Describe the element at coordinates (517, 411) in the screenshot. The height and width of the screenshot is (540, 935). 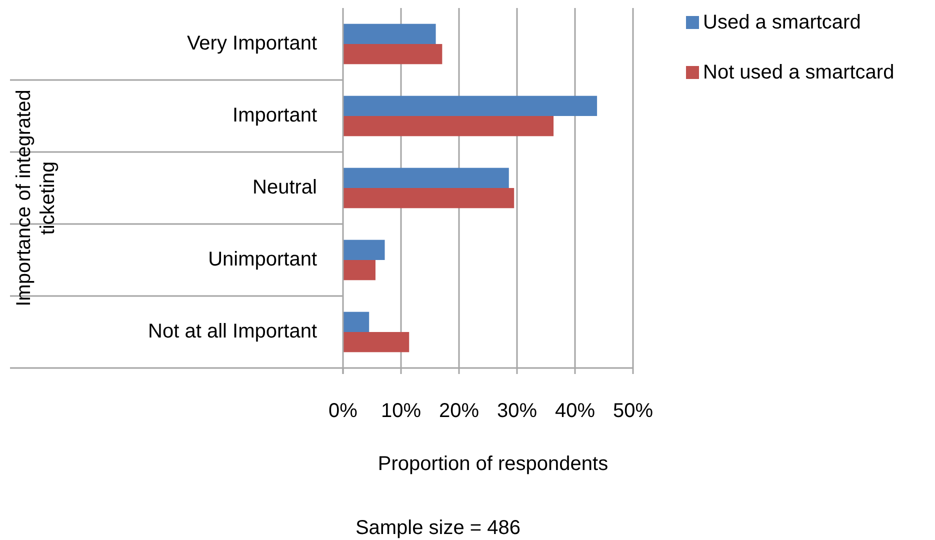
I see `x-tick-label: 30%` at that location.